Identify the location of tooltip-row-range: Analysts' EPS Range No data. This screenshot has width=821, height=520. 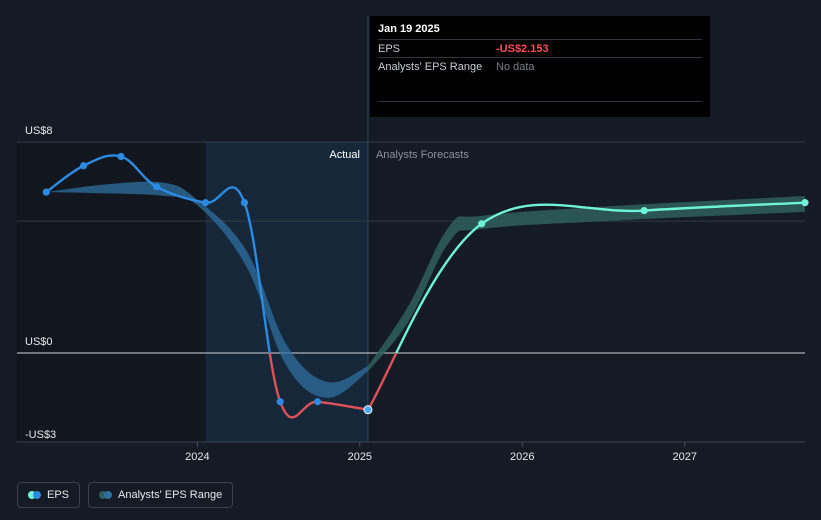
(540, 66).